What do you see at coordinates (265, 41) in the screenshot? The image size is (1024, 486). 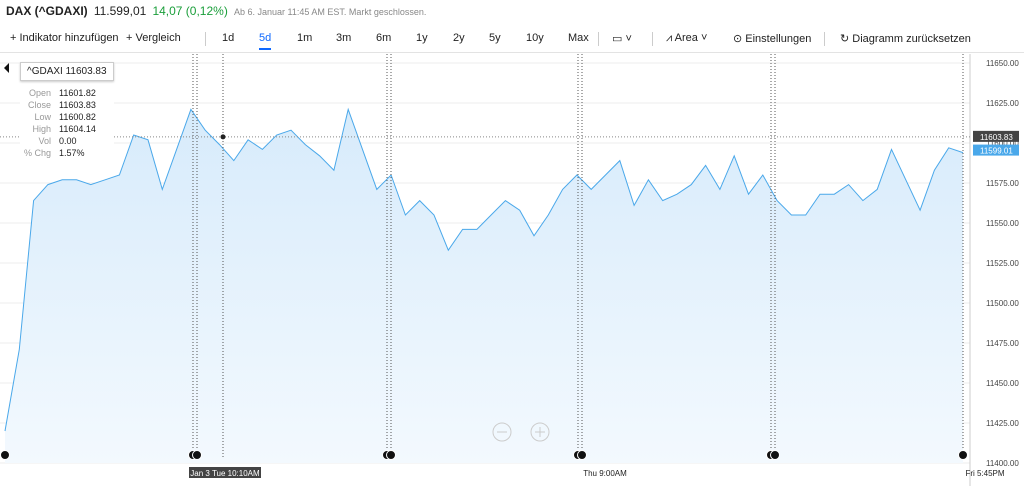 I see `range-button: 5d` at bounding box center [265, 41].